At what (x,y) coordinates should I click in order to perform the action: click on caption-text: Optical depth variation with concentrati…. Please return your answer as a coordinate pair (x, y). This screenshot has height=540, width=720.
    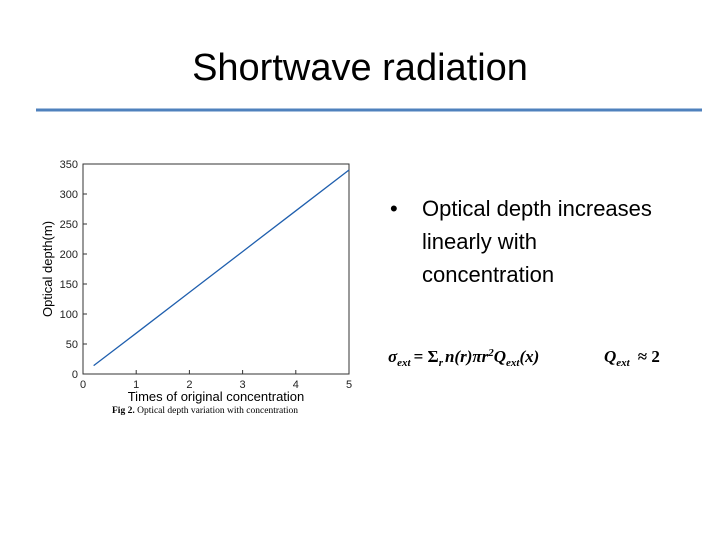
    Looking at the image, I should click on (217, 411).